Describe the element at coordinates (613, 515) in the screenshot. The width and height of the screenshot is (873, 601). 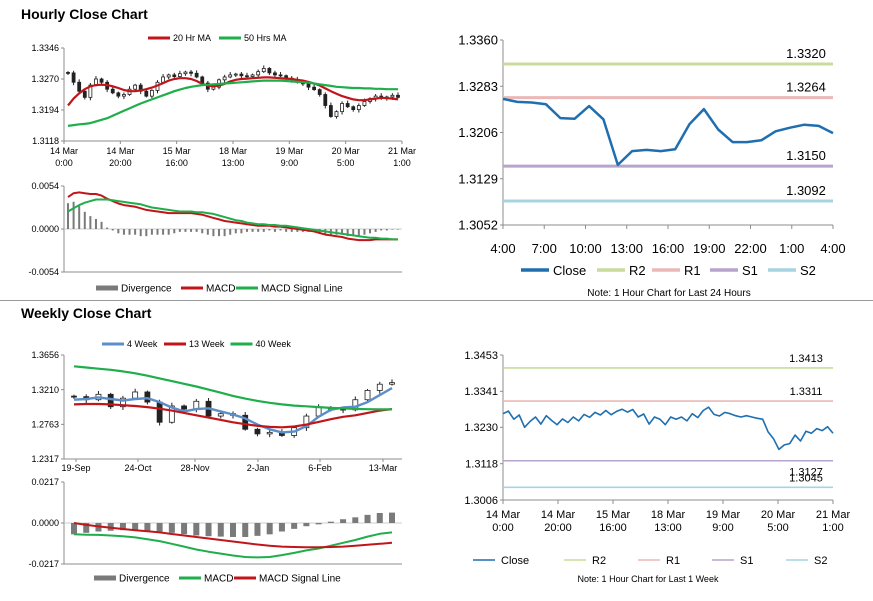
I see `x-tick-label: 15 Mar` at that location.